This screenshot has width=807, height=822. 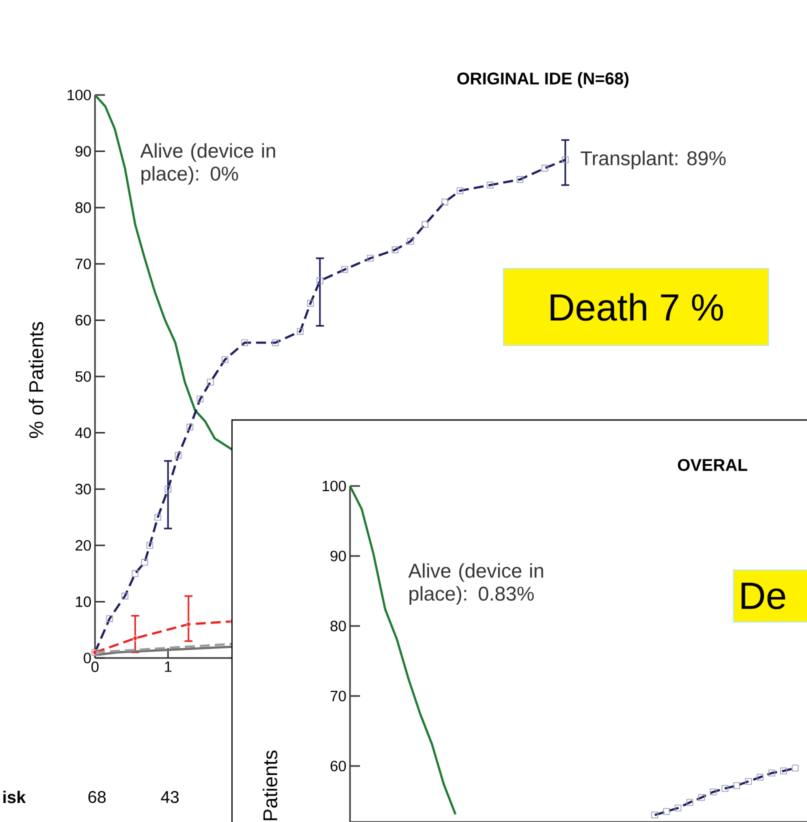 What do you see at coordinates (83, 601) in the screenshot?
I see `y-tick-label: 10` at bounding box center [83, 601].